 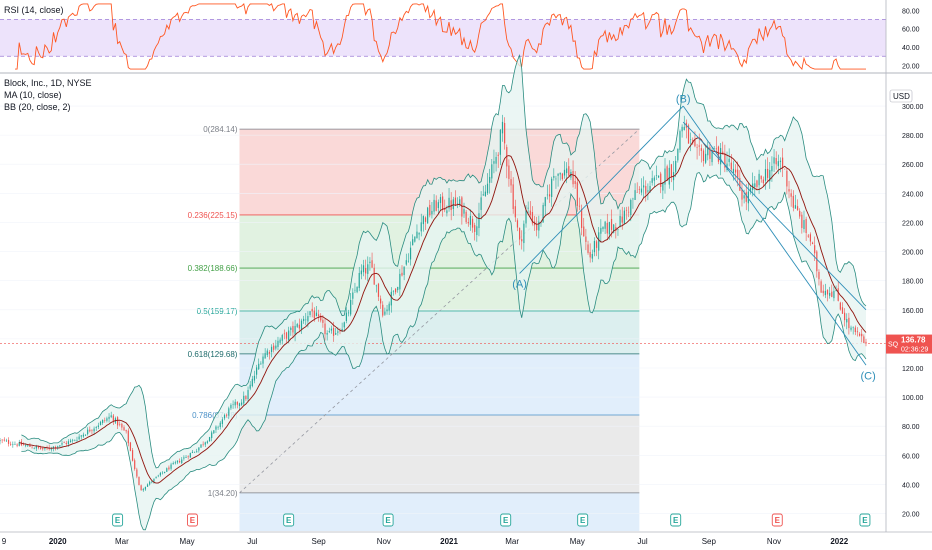 I want to click on symbol-title: Block, Inc., 1D, NYSE, so click(x=48, y=83).